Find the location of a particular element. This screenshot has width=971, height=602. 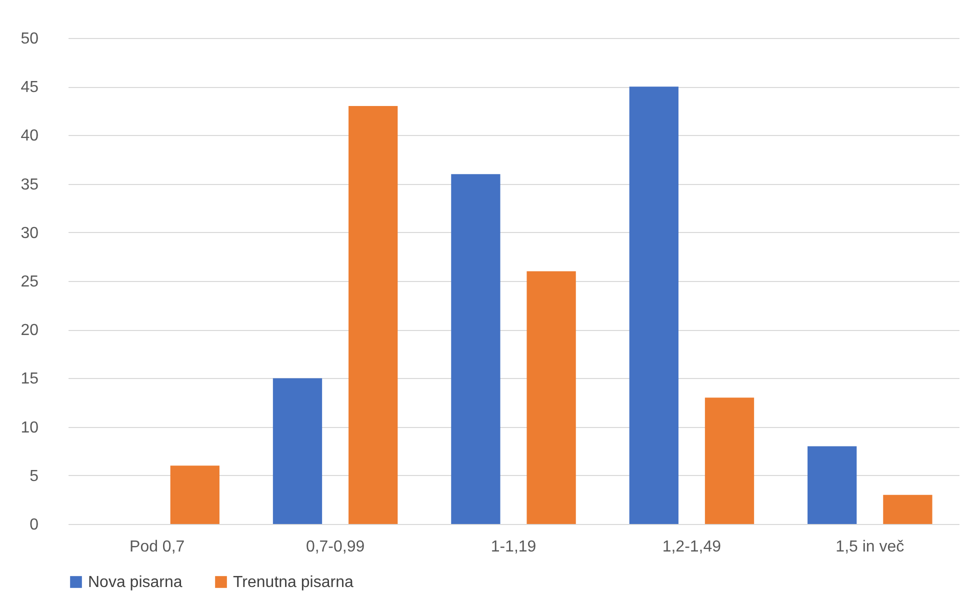

x-tick-label: 0,7-0,99 is located at coordinates (335, 547).